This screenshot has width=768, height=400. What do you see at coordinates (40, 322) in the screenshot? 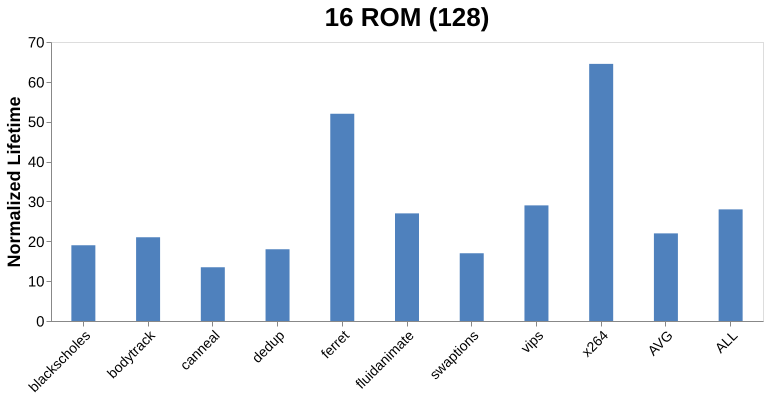
I see `y-tick-label: 0` at bounding box center [40, 322].